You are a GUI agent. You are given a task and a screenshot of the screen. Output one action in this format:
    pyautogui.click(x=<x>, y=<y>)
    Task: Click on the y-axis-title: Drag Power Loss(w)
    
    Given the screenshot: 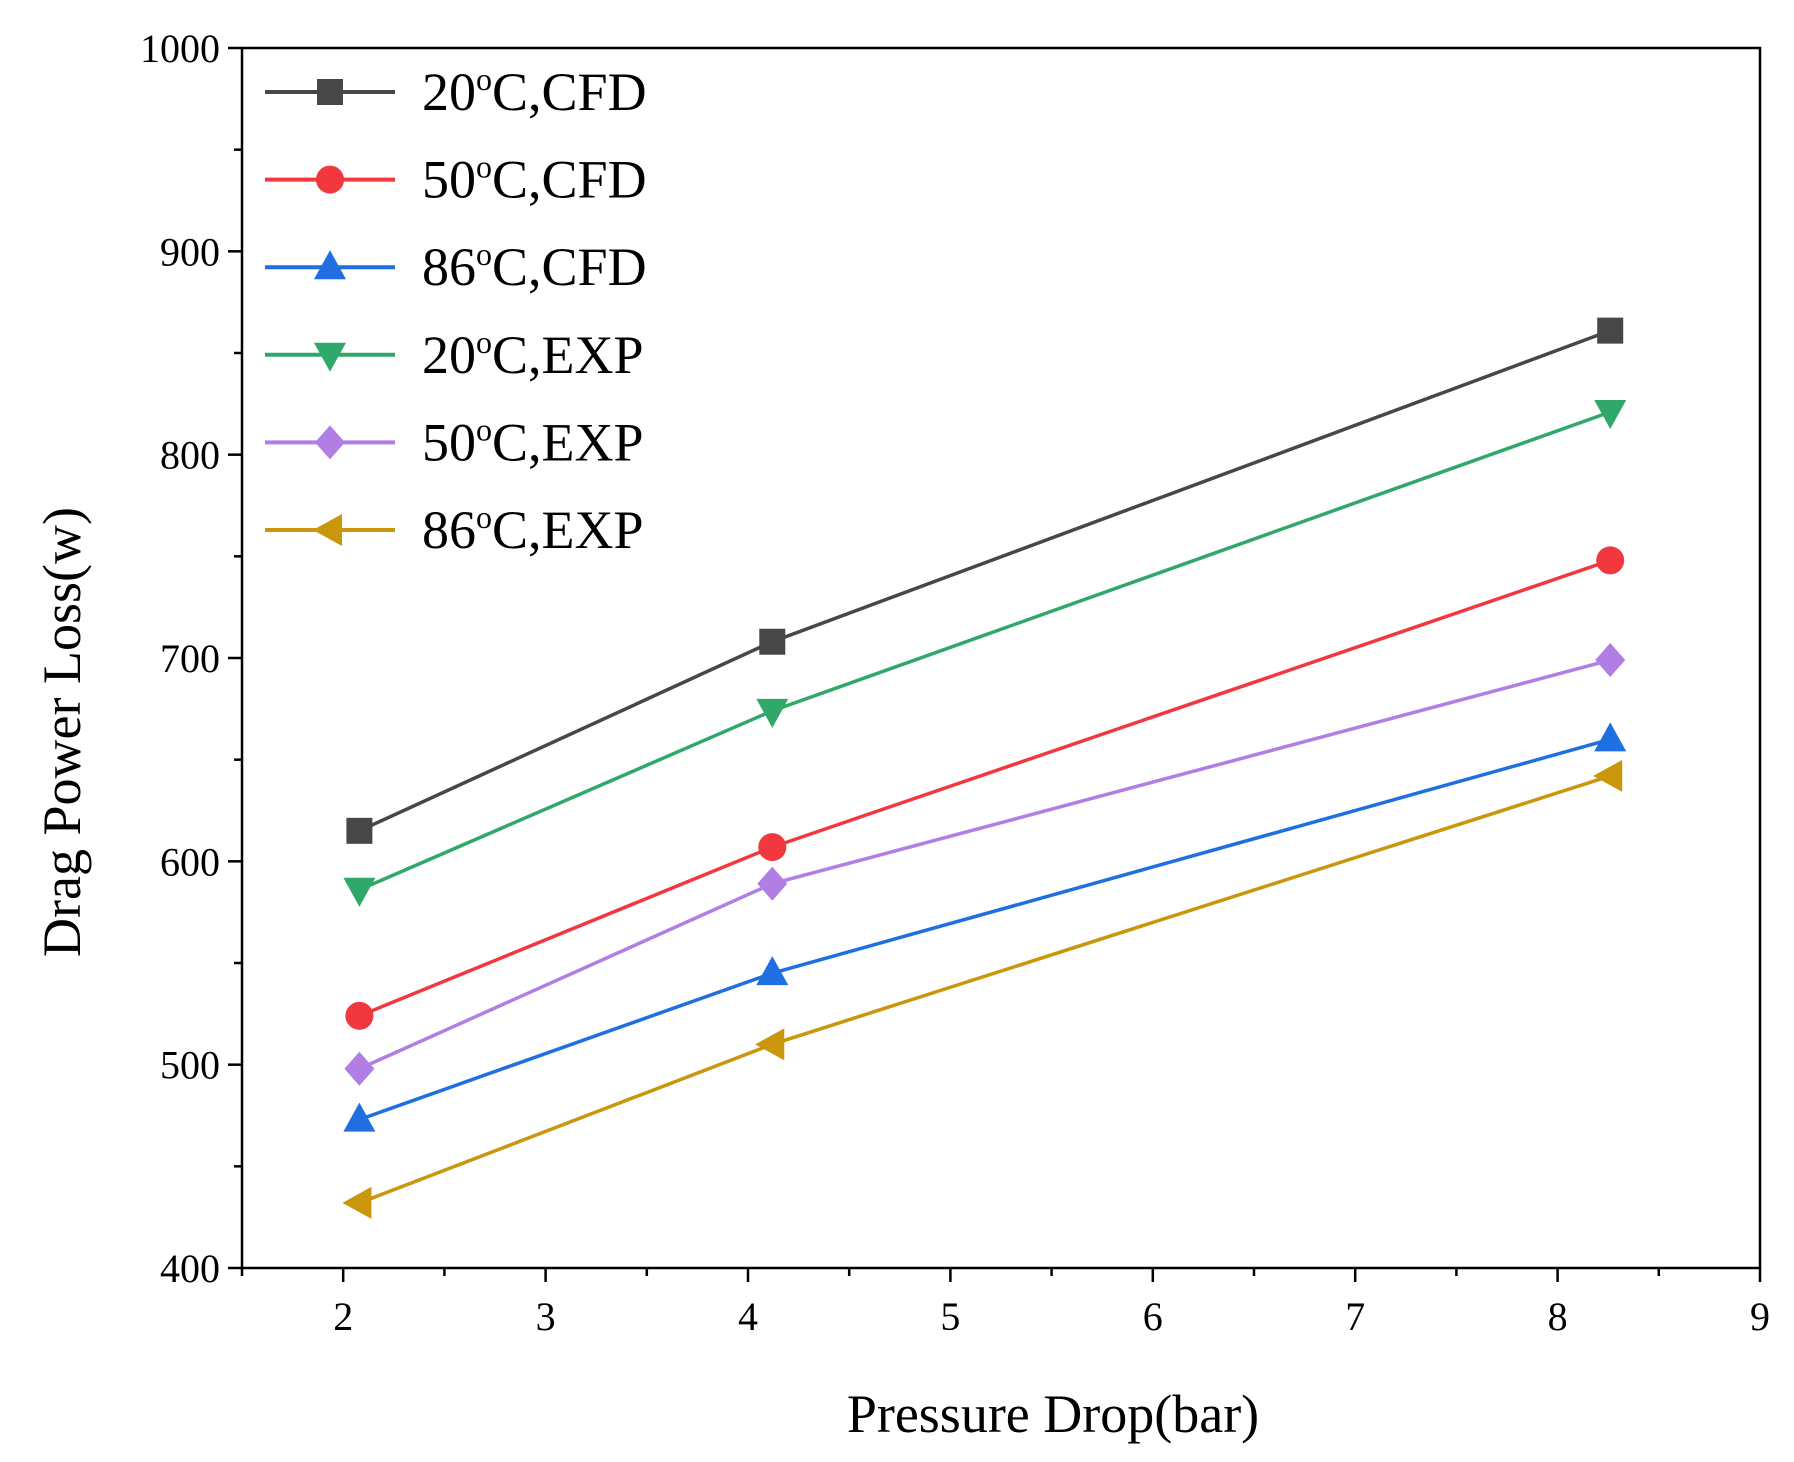 What is the action you would take?
    pyautogui.click(x=62, y=732)
    